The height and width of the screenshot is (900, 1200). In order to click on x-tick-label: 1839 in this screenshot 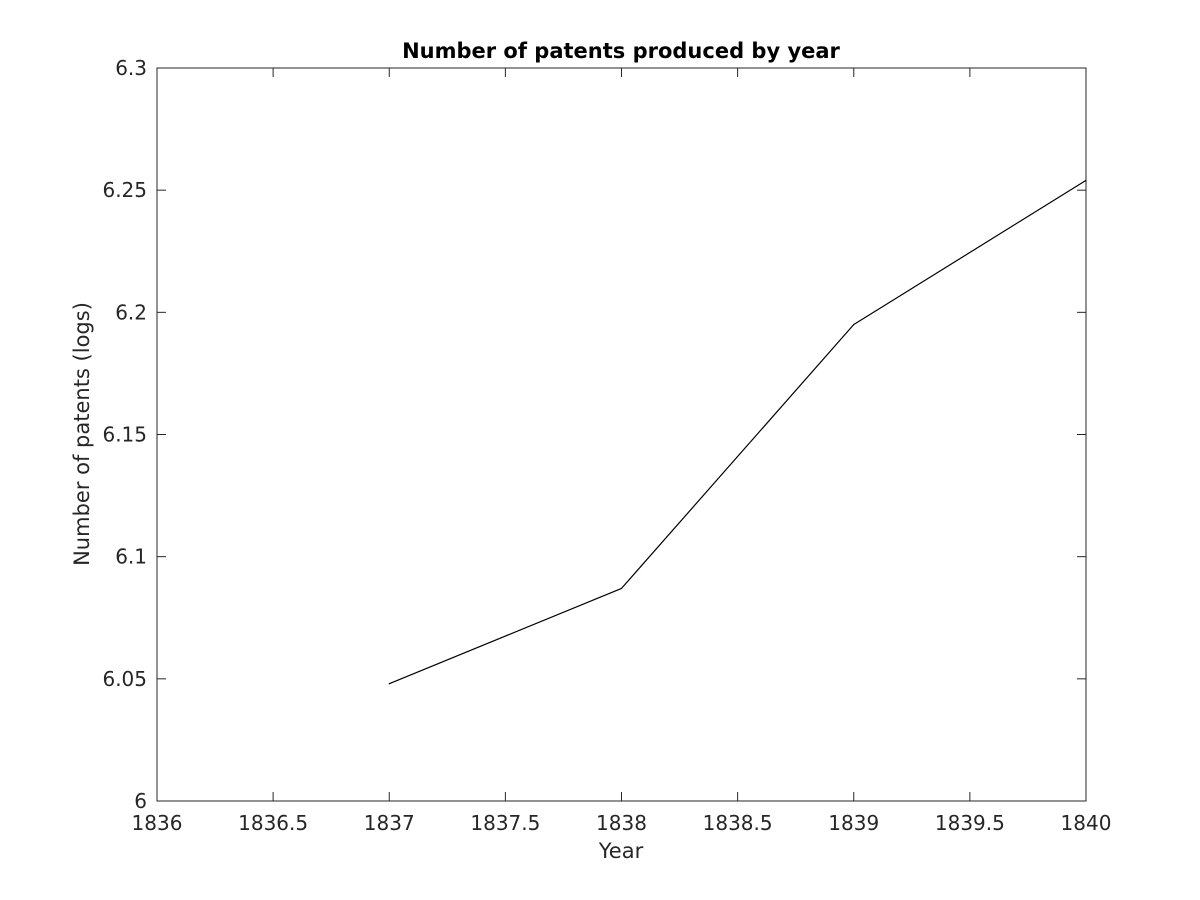, I will do `click(853, 823)`.